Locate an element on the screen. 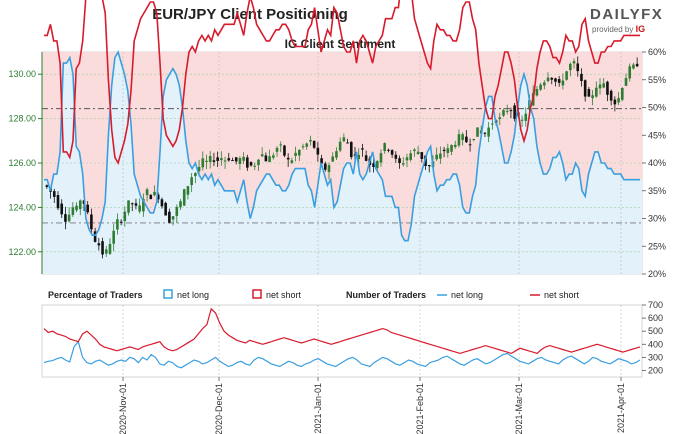  percent-tick-label: 30% is located at coordinates (657, 219).